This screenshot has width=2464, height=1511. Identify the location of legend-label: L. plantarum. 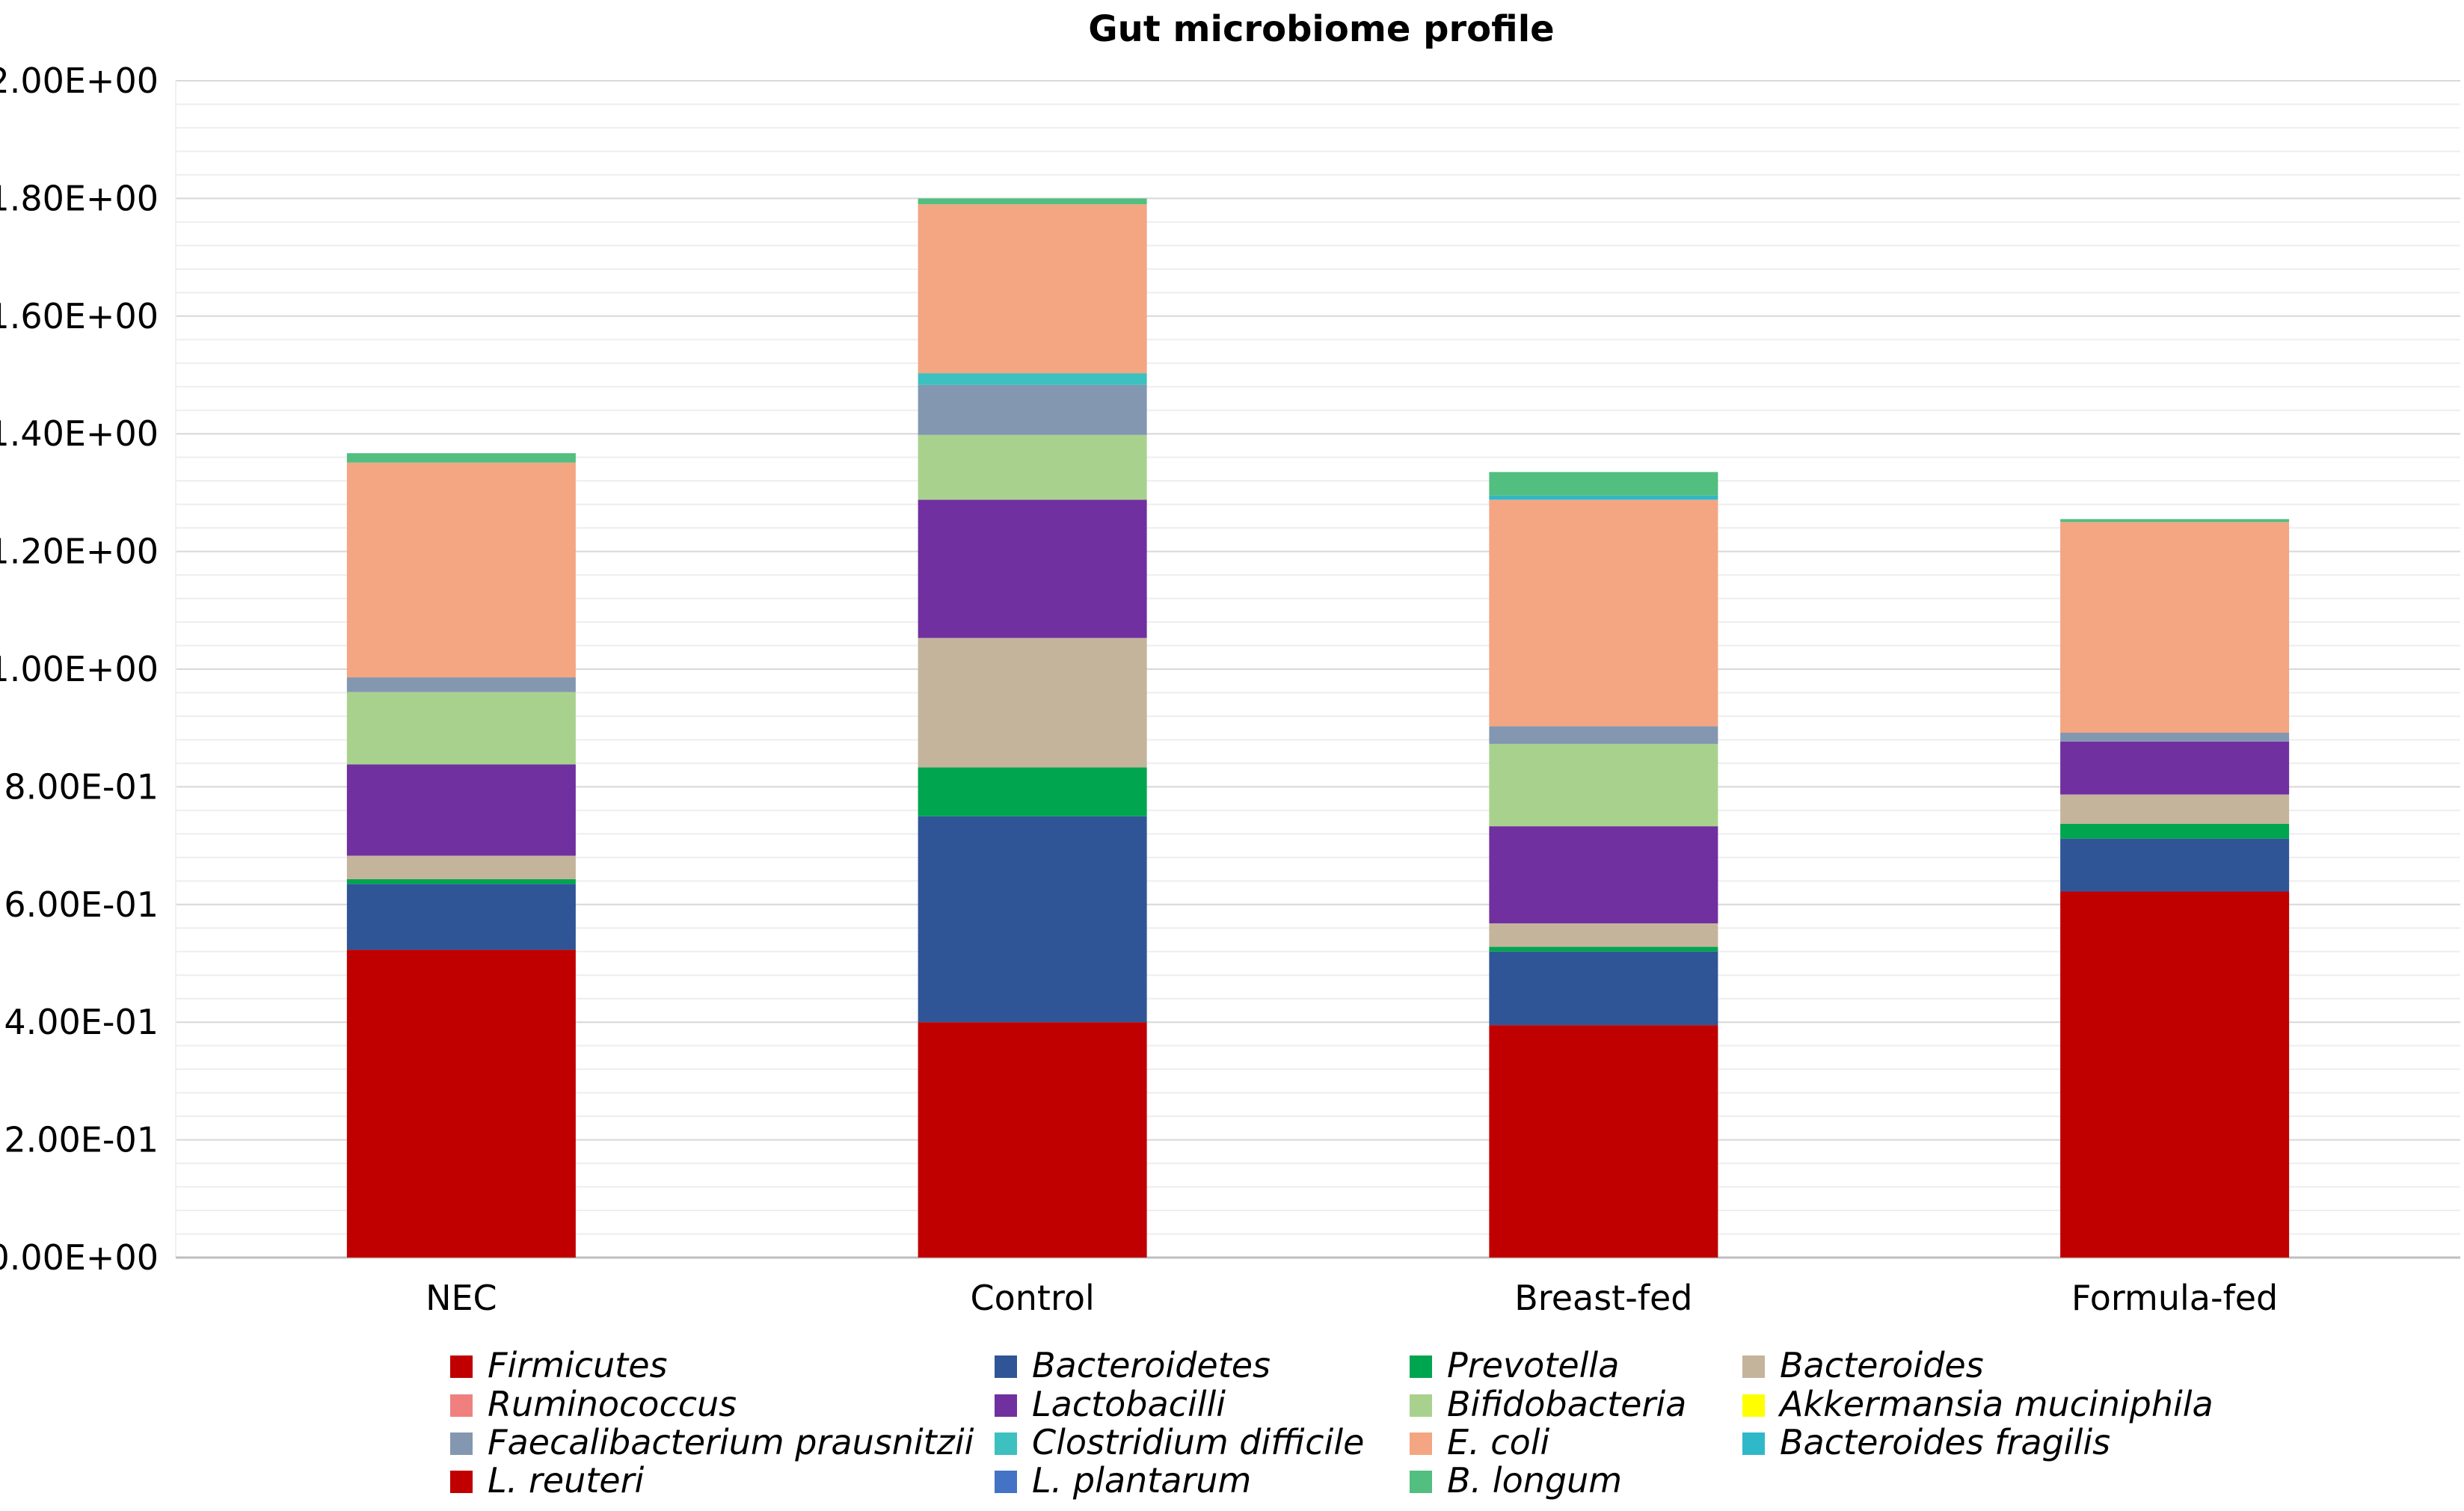
(1141, 1481).